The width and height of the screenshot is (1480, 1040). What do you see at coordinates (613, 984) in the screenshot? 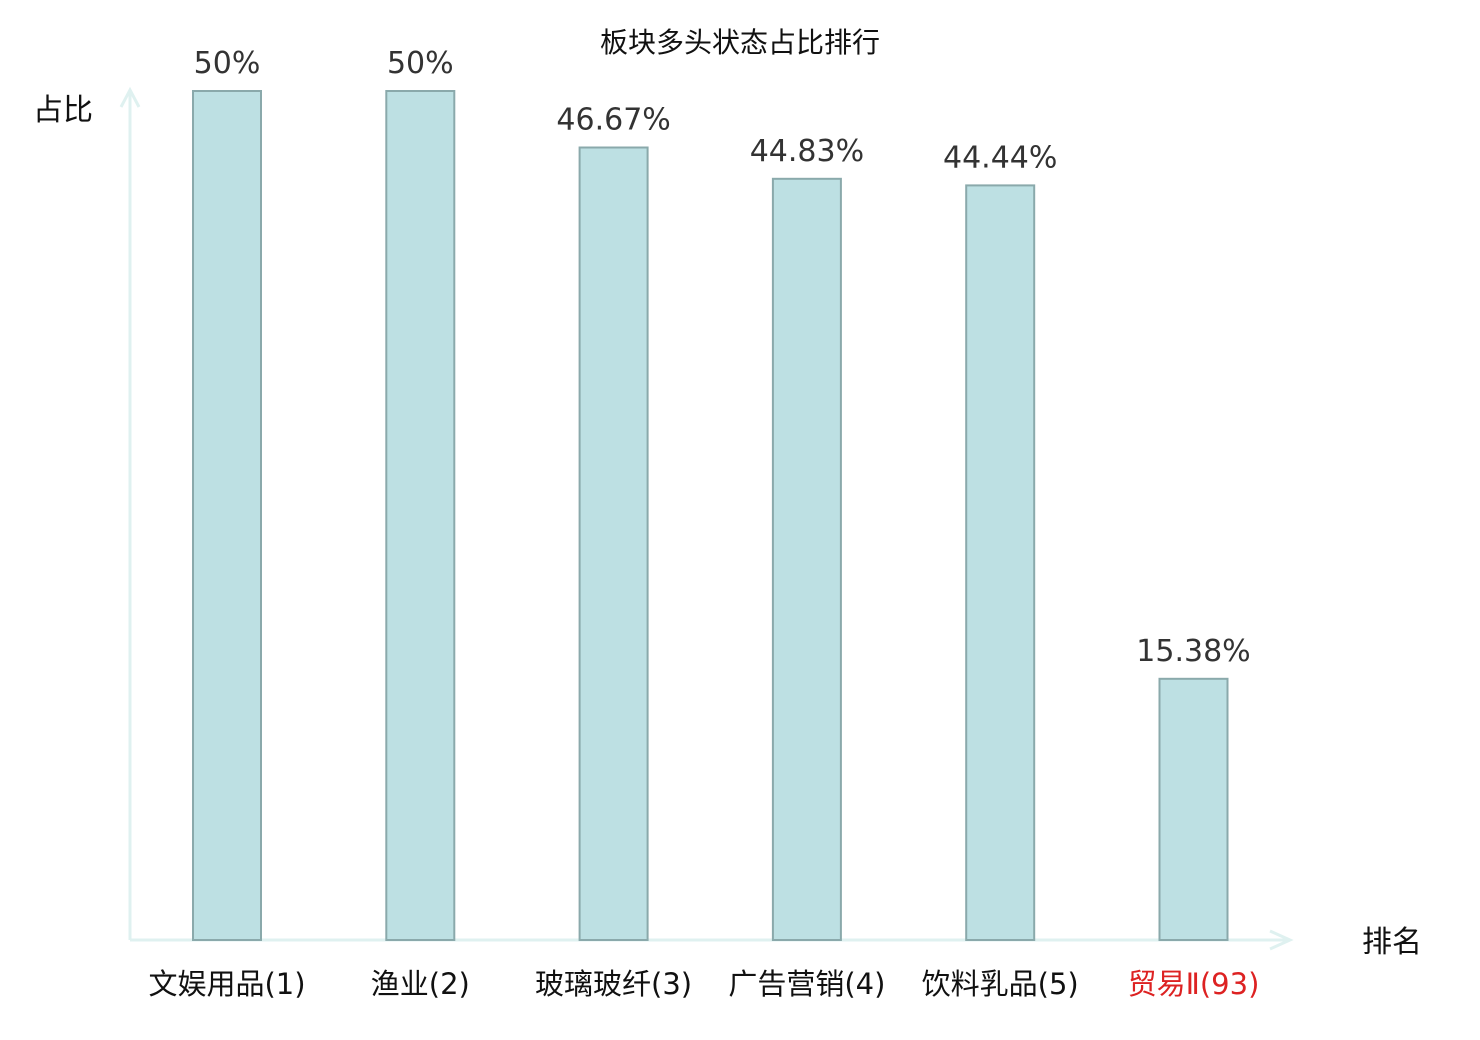
I see `category-label-3: 玻璃玻纤(3)` at bounding box center [613, 984].